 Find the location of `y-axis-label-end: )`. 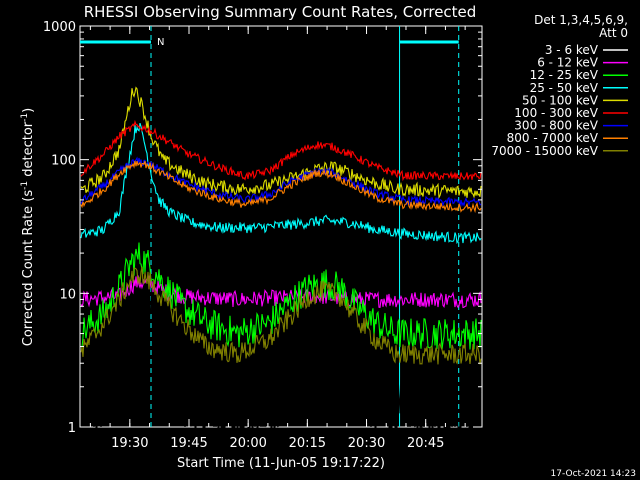

y-axis-label-end: ) is located at coordinates (28, 110).